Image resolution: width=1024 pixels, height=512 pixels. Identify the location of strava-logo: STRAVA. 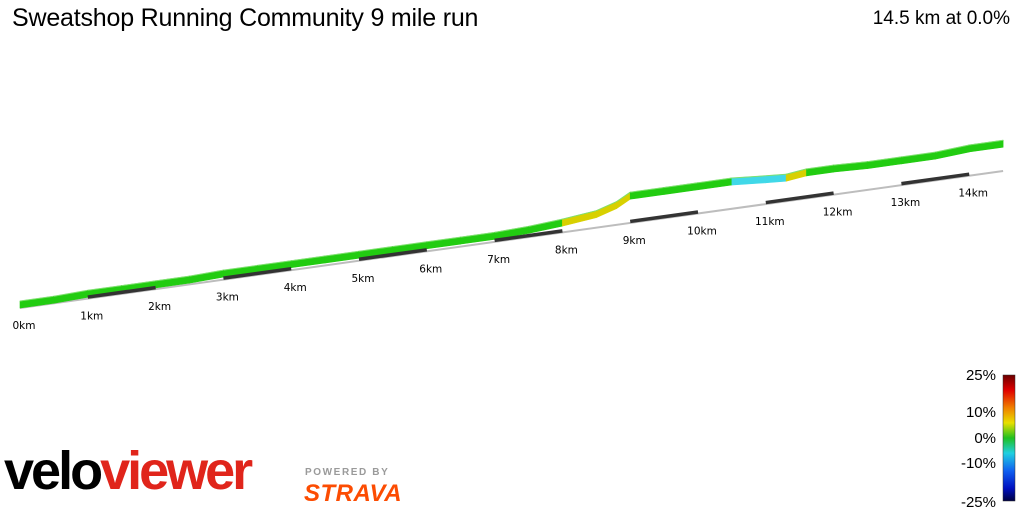
(353, 493).